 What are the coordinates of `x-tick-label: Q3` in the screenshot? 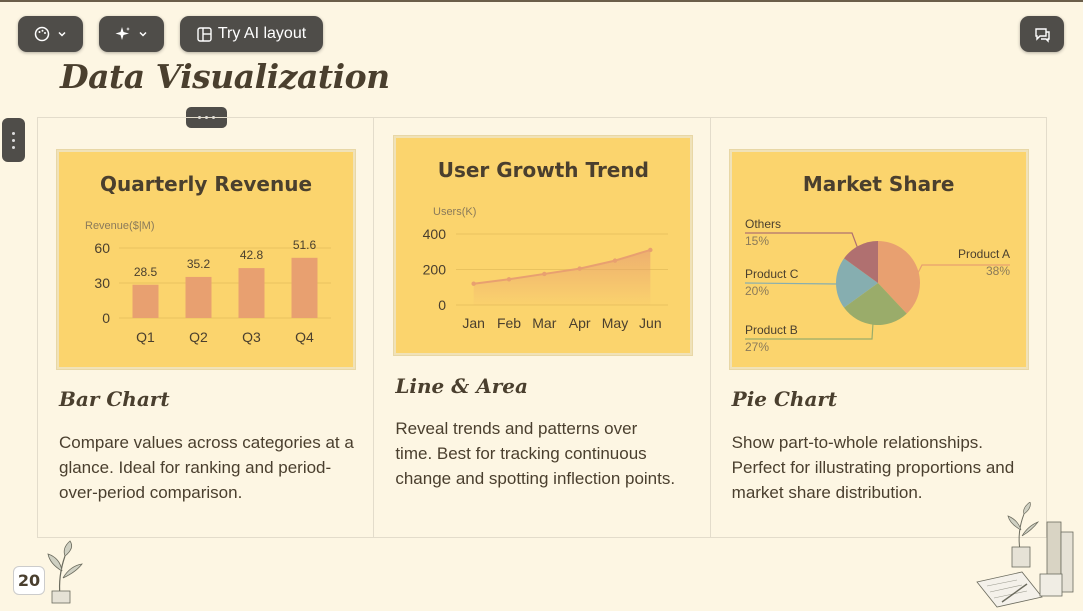 It's located at (251, 337).